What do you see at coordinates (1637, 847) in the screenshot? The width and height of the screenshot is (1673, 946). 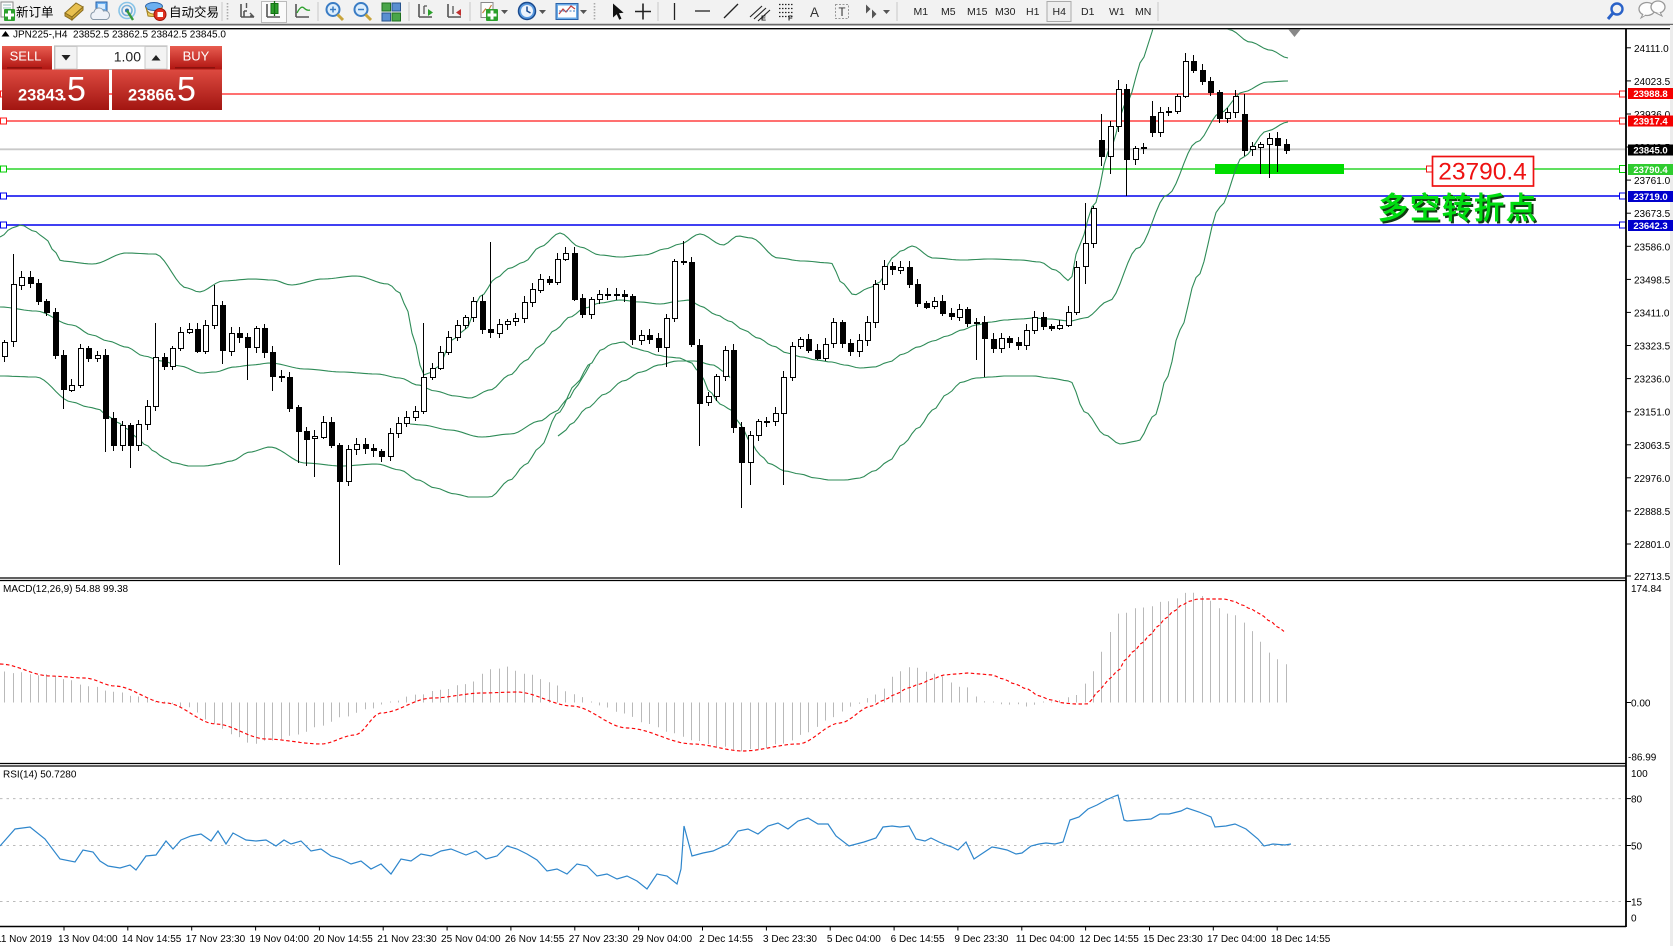 I see `svg-text: 50` at bounding box center [1637, 847].